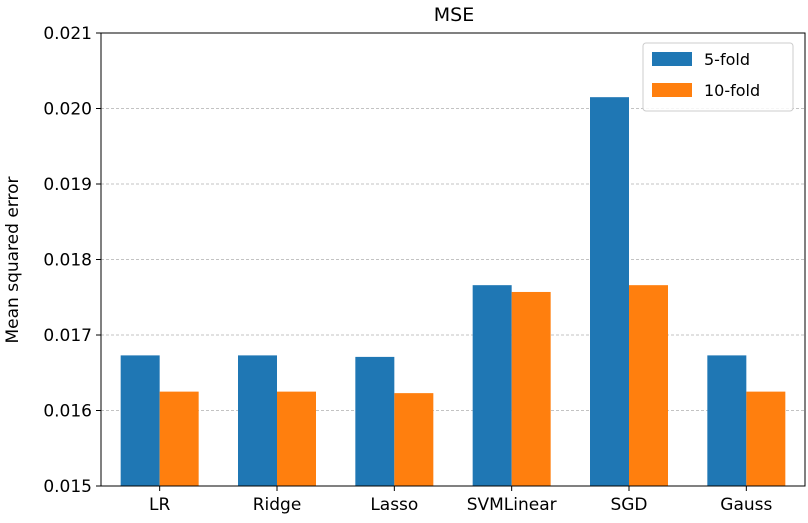 The image size is (808, 523). Describe the element at coordinates (375, 421) in the screenshot. I see `bar-lasso-5-fold` at that location.